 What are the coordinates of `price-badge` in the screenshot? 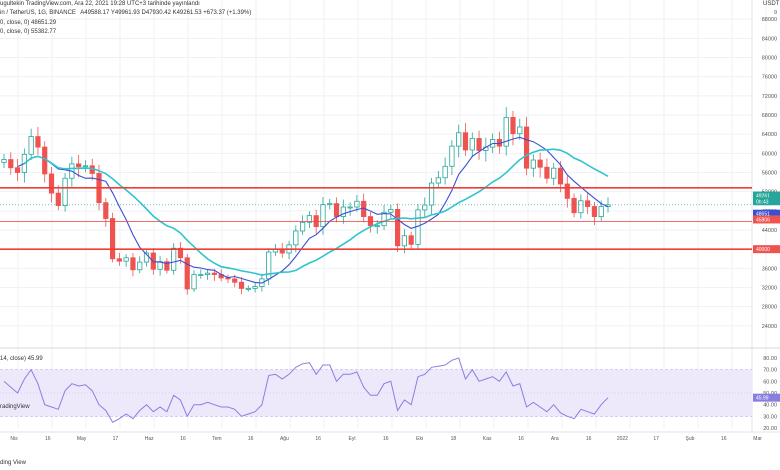 It's located at (766, 213).